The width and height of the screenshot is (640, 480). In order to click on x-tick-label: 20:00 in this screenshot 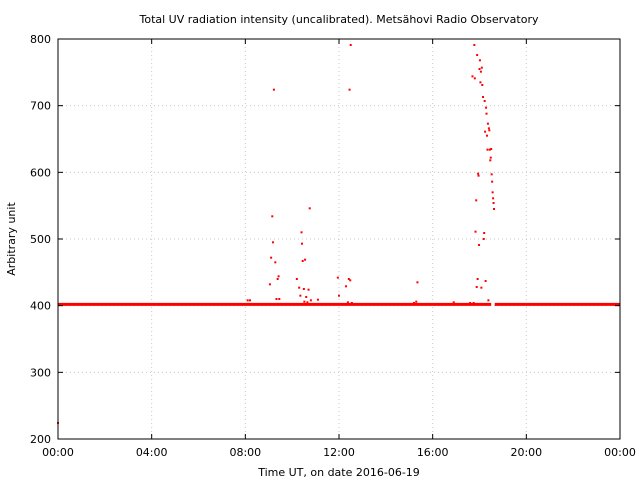, I will do `click(526, 452)`.